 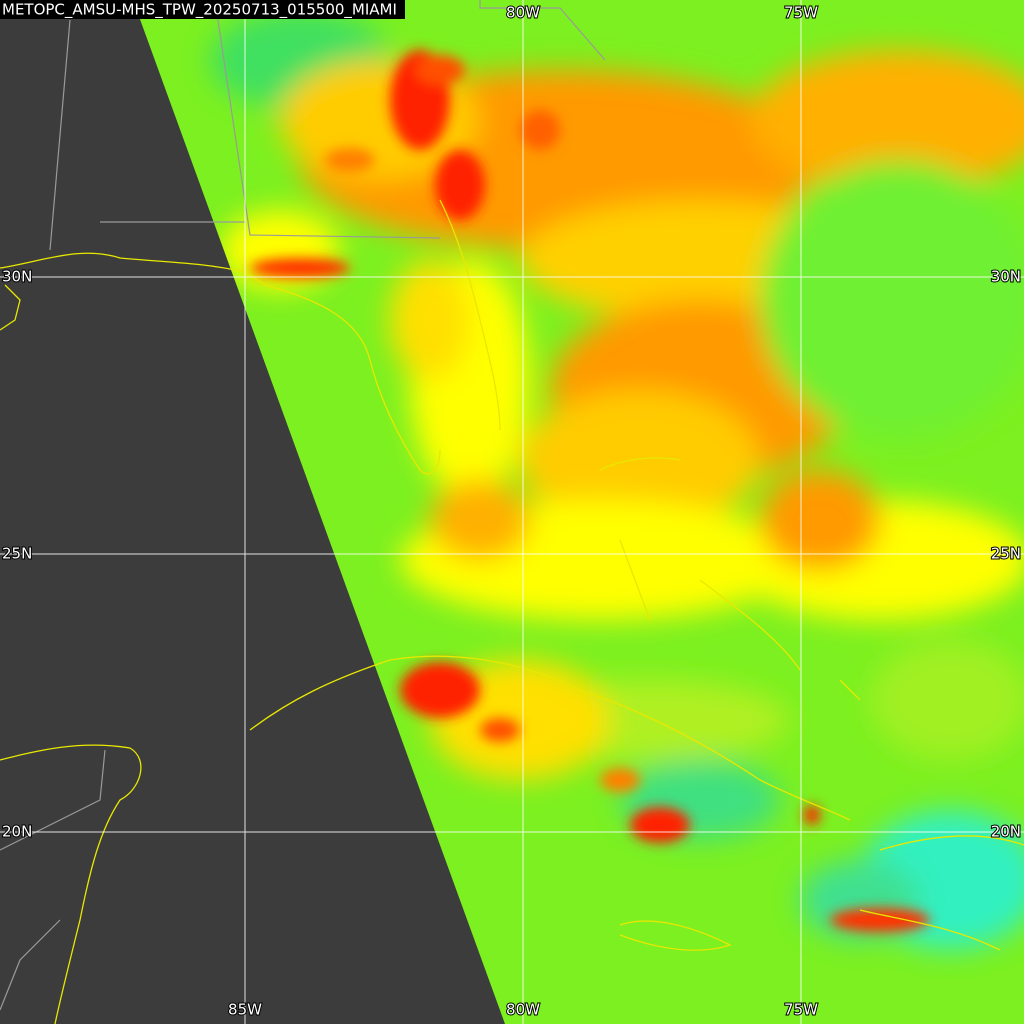 I want to click on bahamas, so click(x=730, y=579).